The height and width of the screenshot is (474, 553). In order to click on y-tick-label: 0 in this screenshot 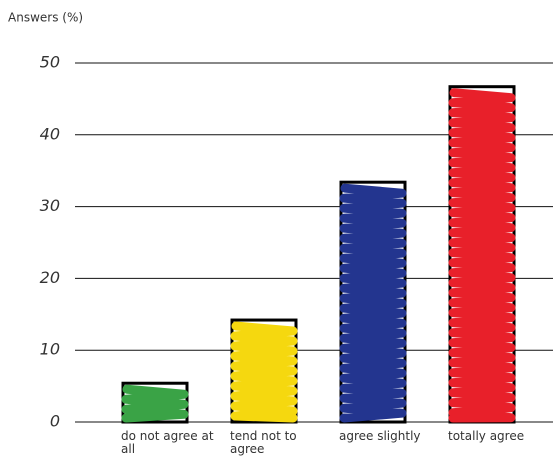, I will do `click(55, 421)`.